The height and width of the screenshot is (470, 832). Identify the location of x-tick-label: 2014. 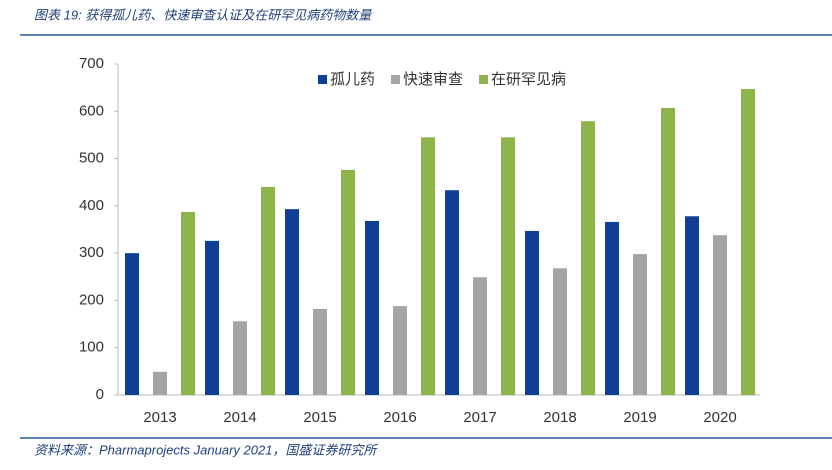
(239, 417).